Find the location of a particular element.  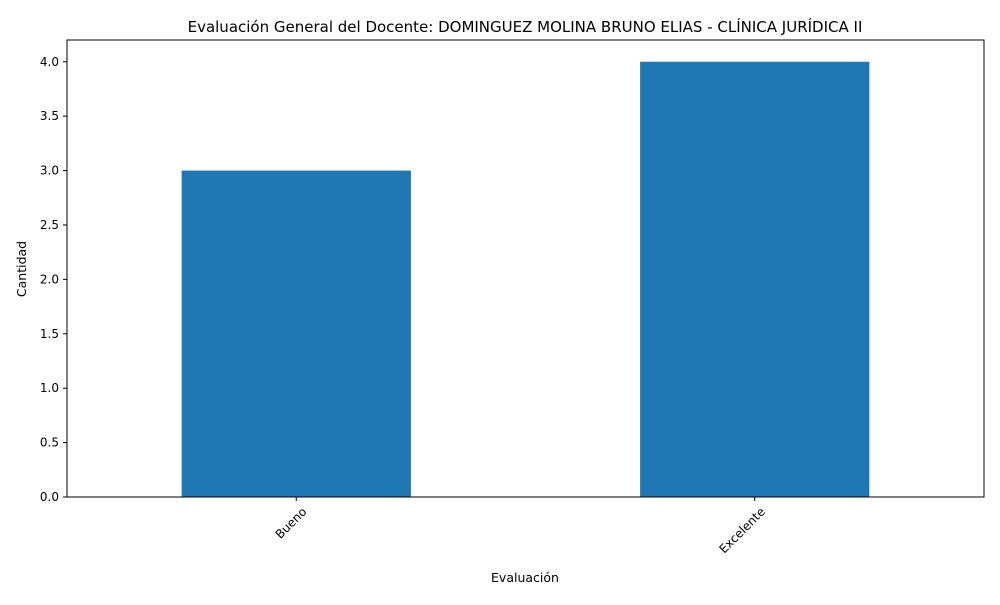

y-tick-label: 0.0 is located at coordinates (49, 497).